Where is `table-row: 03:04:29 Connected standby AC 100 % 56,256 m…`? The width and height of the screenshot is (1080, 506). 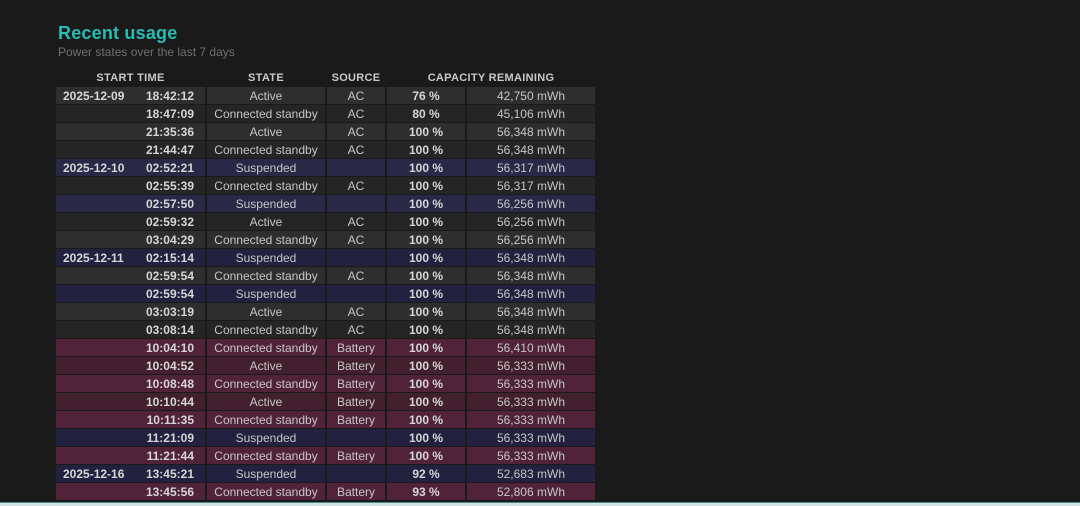
table-row: 03:04:29 Connected standby AC 100 % 56,256 m… is located at coordinates (325, 239).